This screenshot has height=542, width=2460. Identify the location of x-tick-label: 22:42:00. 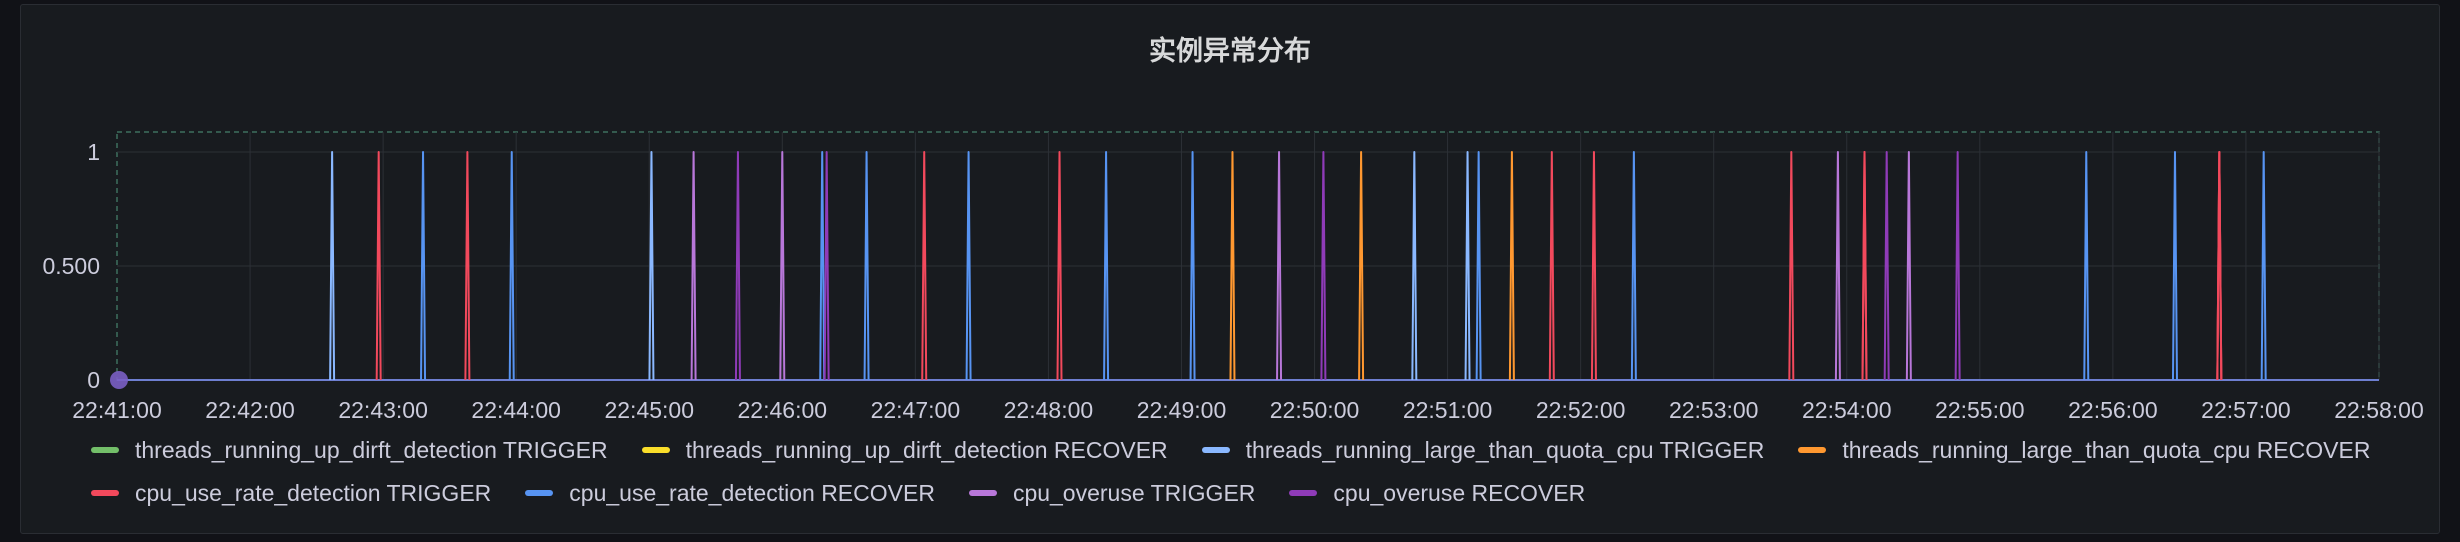
(250, 410).